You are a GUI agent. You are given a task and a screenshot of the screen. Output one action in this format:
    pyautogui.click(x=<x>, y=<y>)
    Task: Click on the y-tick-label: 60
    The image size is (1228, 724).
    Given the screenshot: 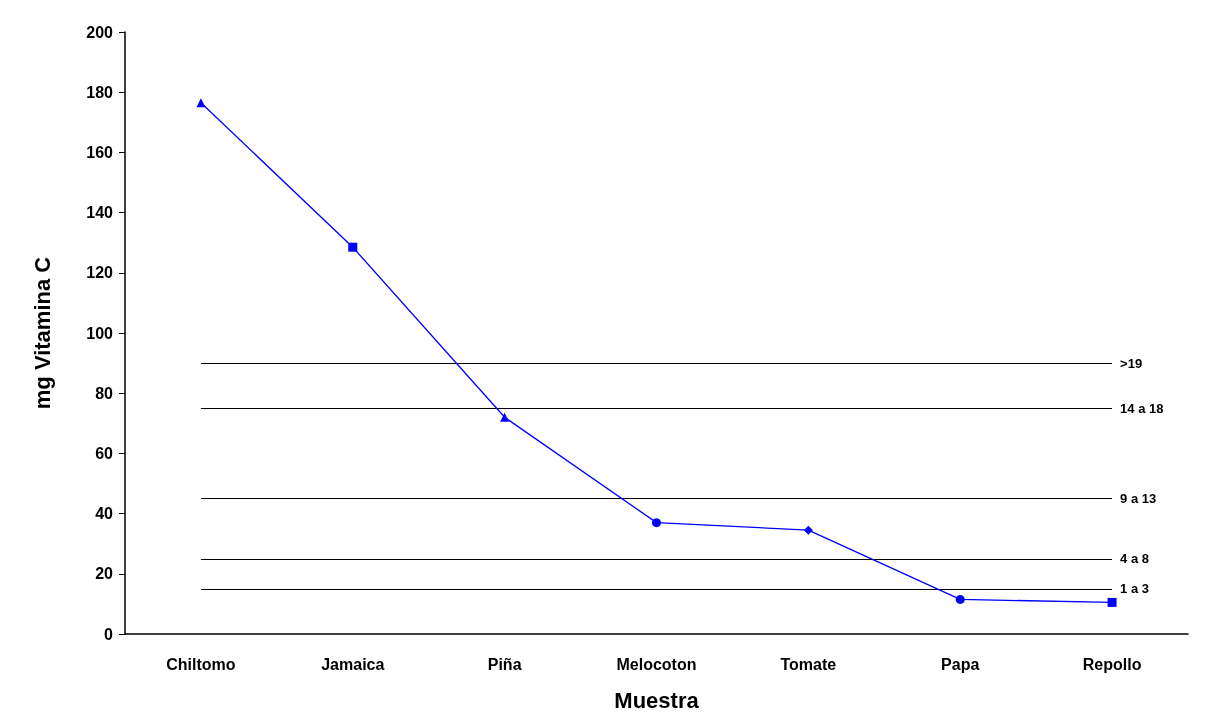 What is the action you would take?
    pyautogui.click(x=104, y=453)
    